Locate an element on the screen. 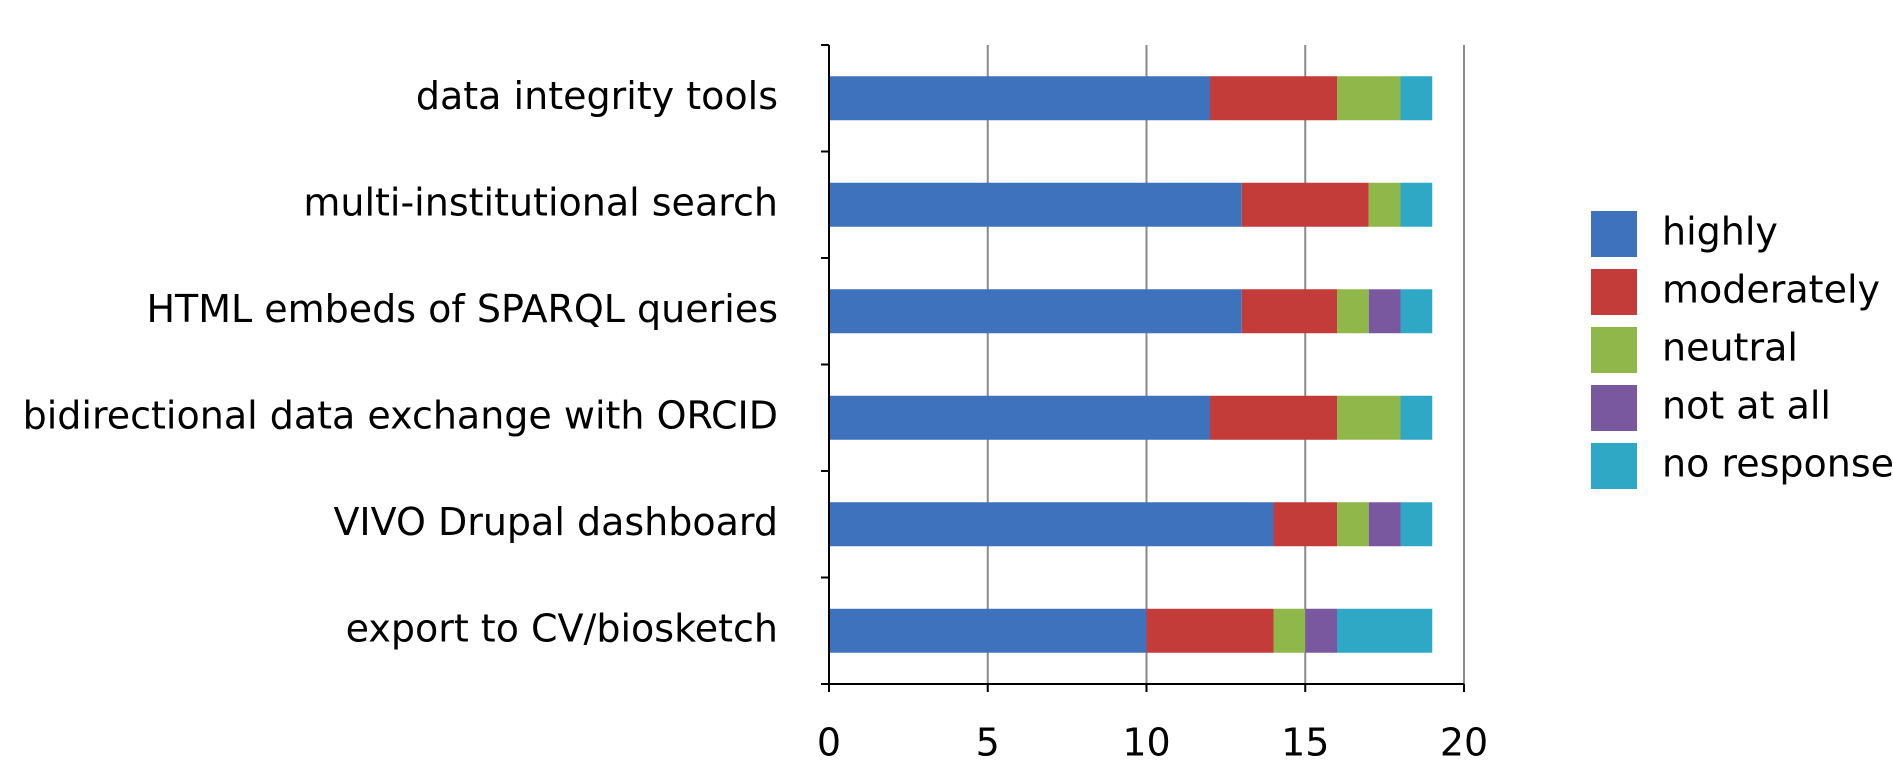  x-tick-label: 10 is located at coordinates (1146, 743).